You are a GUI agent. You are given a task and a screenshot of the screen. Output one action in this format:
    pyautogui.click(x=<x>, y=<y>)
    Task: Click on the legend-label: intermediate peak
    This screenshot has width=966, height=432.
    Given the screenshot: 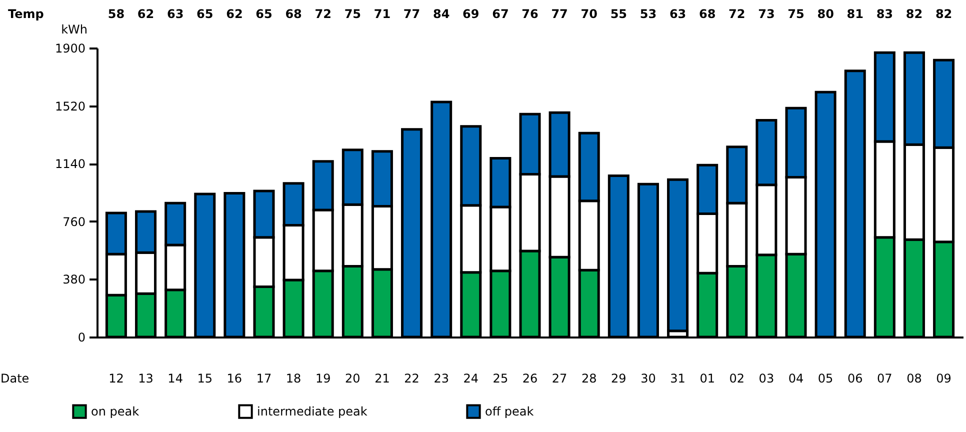 What is the action you would take?
    pyautogui.click(x=312, y=411)
    